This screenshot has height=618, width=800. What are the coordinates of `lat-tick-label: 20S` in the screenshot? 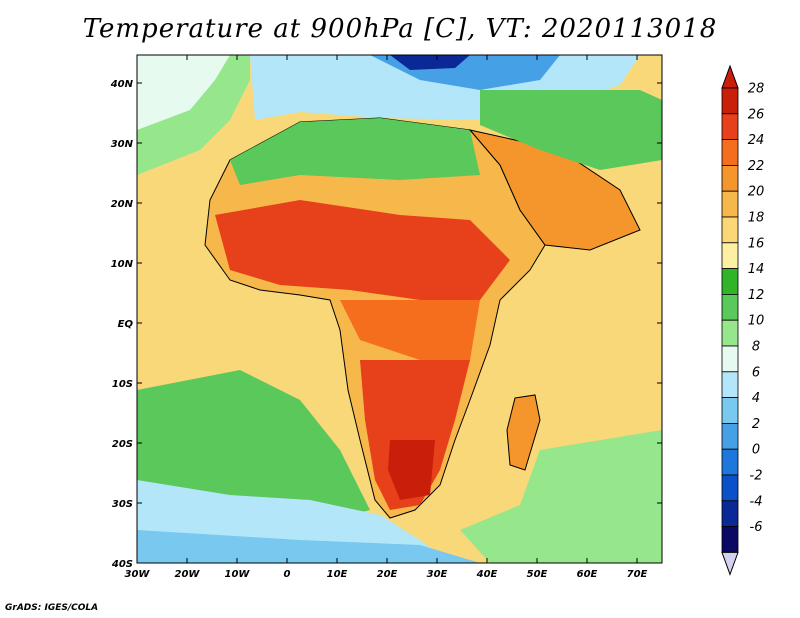 It's located at (122, 444).